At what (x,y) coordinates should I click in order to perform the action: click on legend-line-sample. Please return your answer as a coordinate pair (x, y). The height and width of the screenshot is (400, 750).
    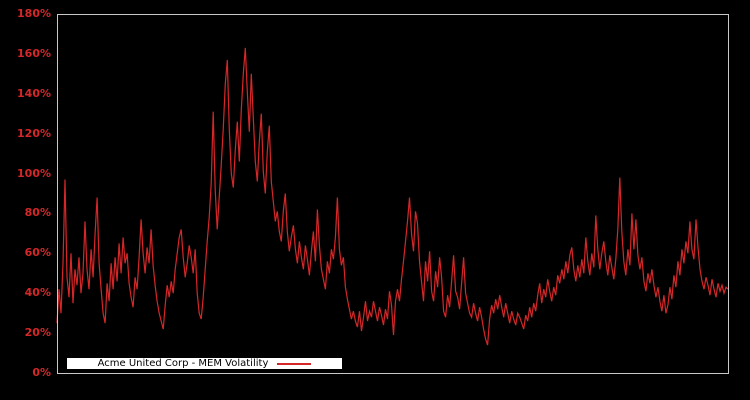
    Looking at the image, I should click on (294, 363).